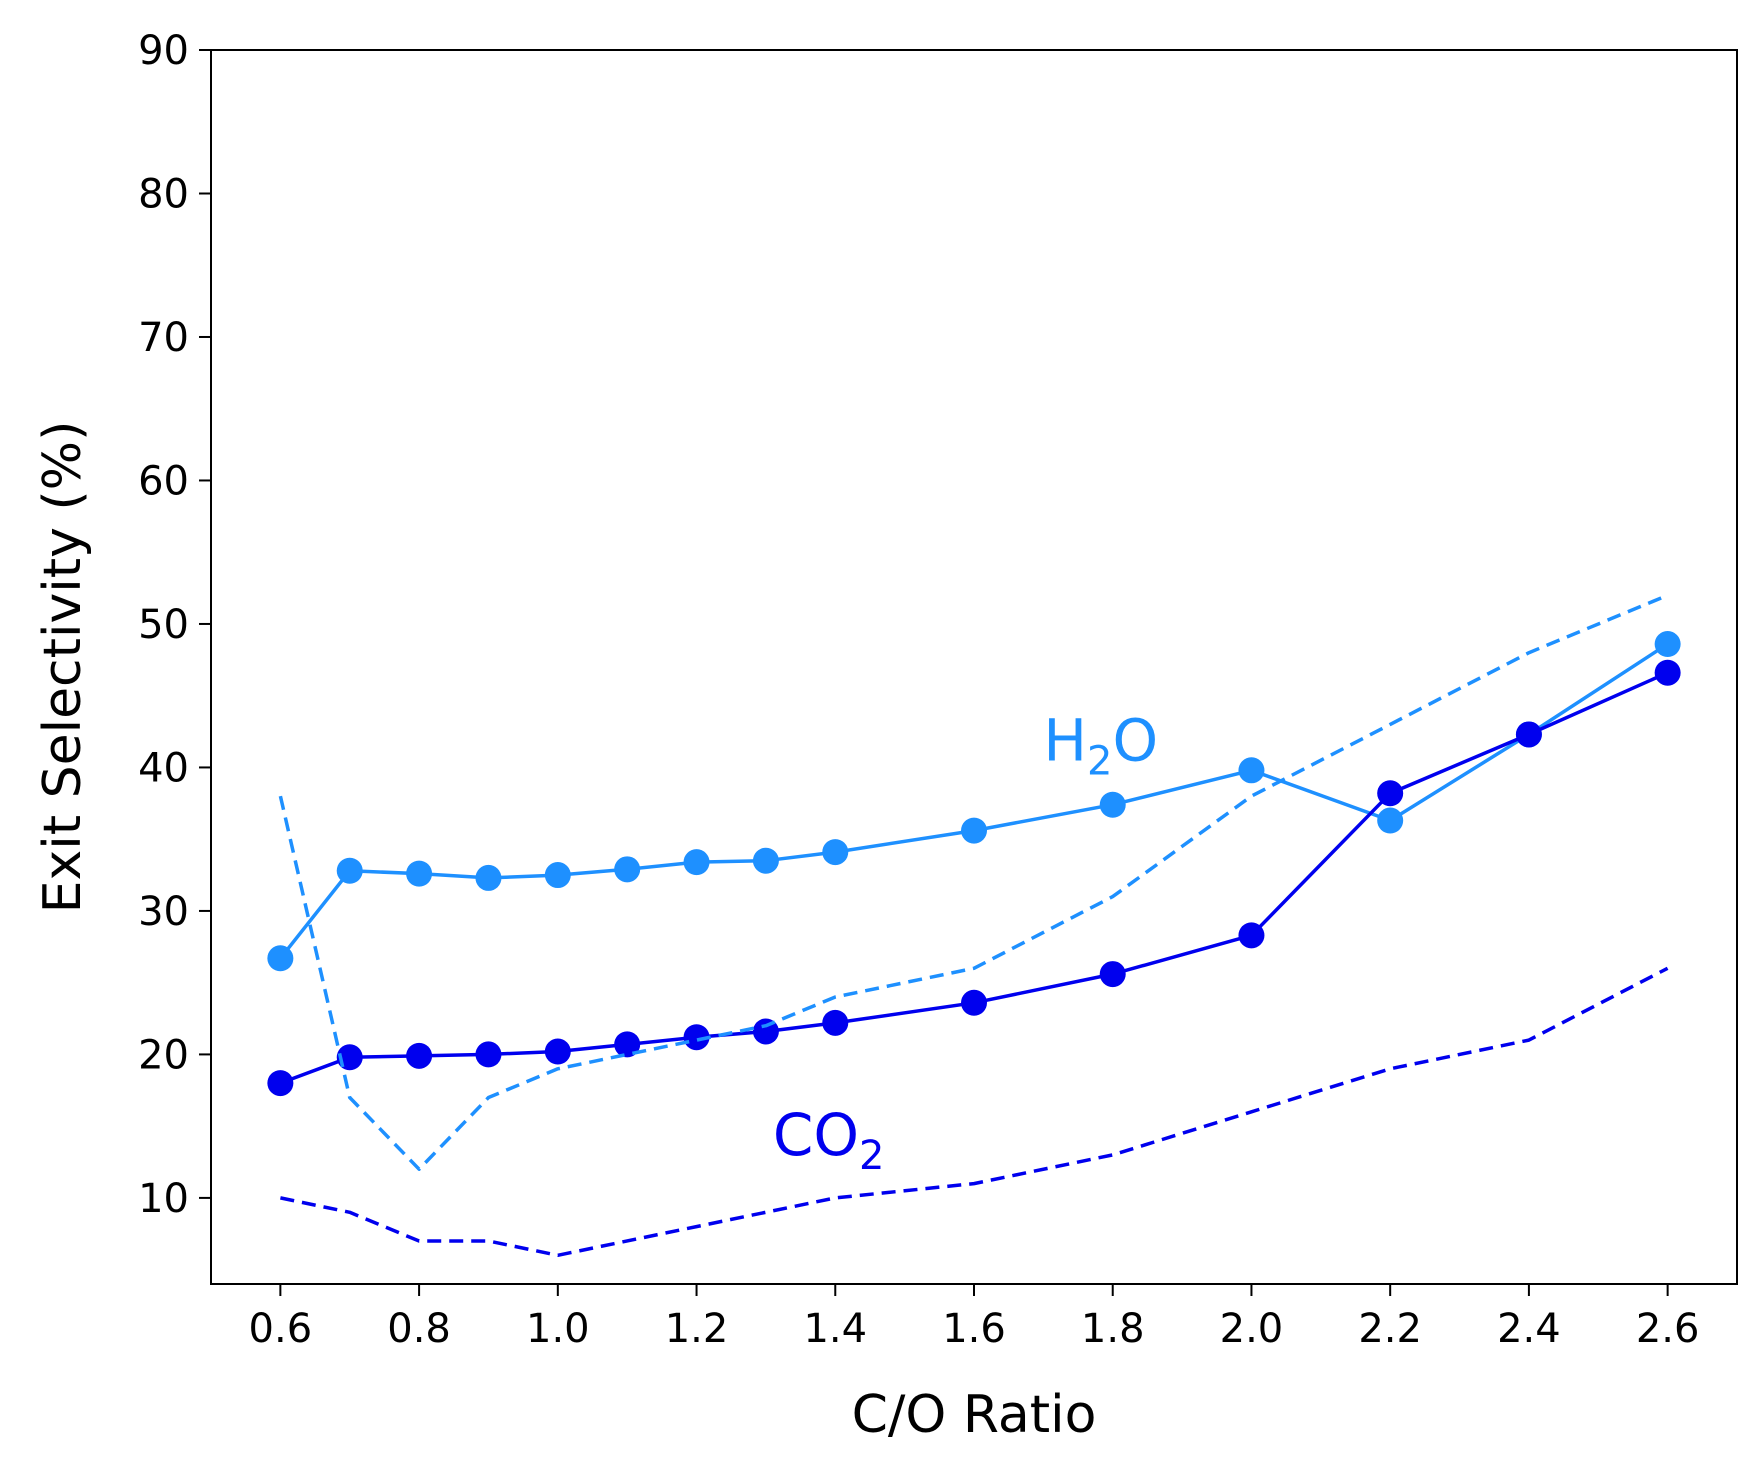 The width and height of the screenshot is (1762, 1470). I want to click on x-axis: 0.6 0.8 1.0 1.2 1.4 1.6 1.8 2.0 2.2 2.4 2.6, so click(974, 1318).